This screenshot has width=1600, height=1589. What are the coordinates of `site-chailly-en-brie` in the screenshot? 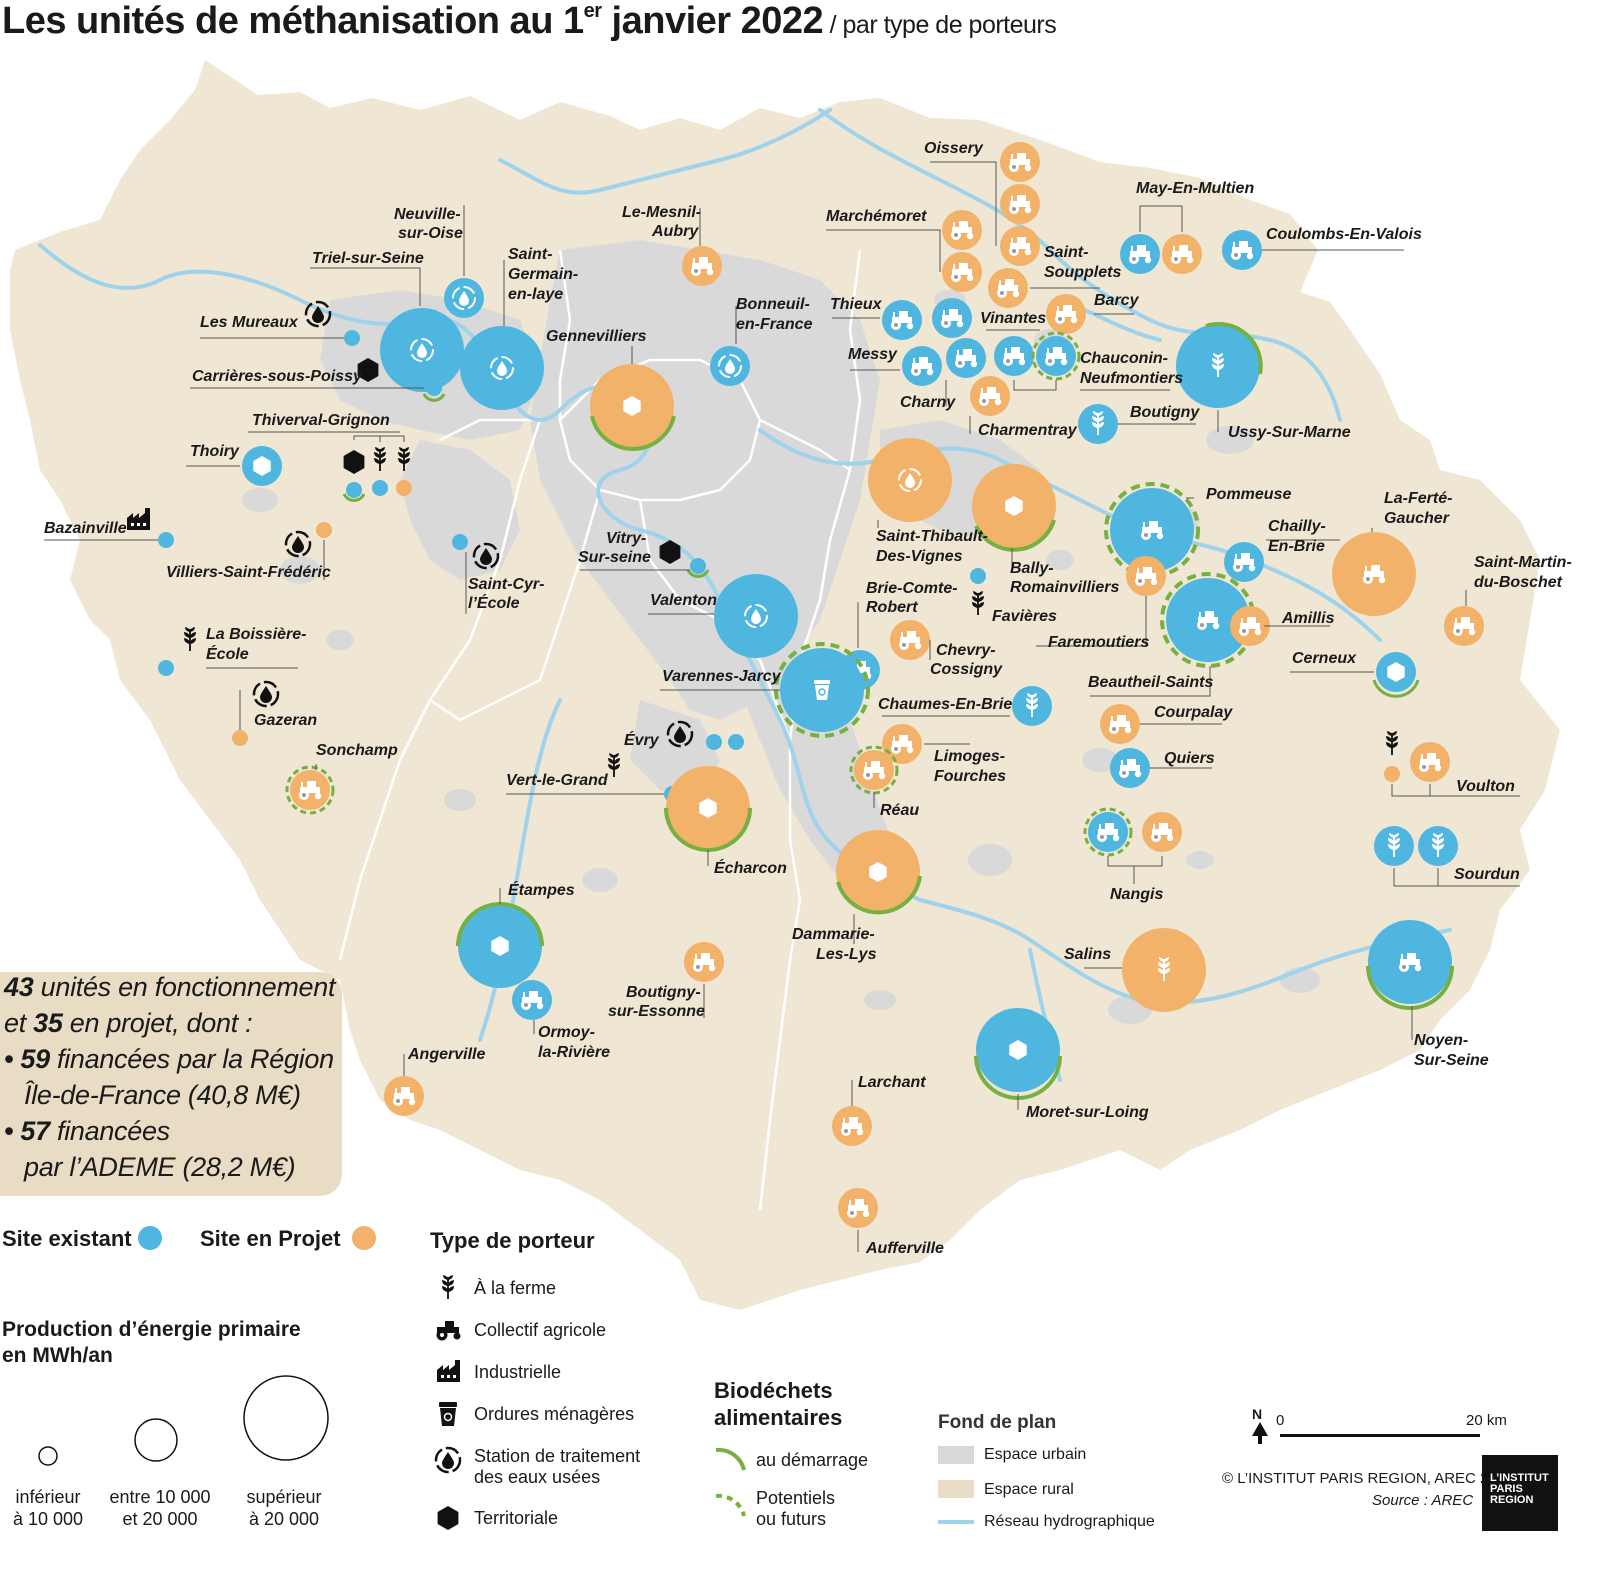 It's located at (1244, 562).